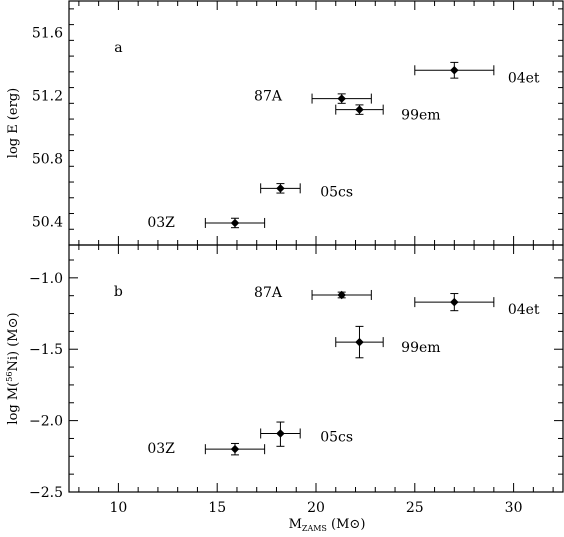 The height and width of the screenshot is (537, 564). Describe the element at coordinates (118, 48) in the screenshot. I see `panel-tag: a` at that location.